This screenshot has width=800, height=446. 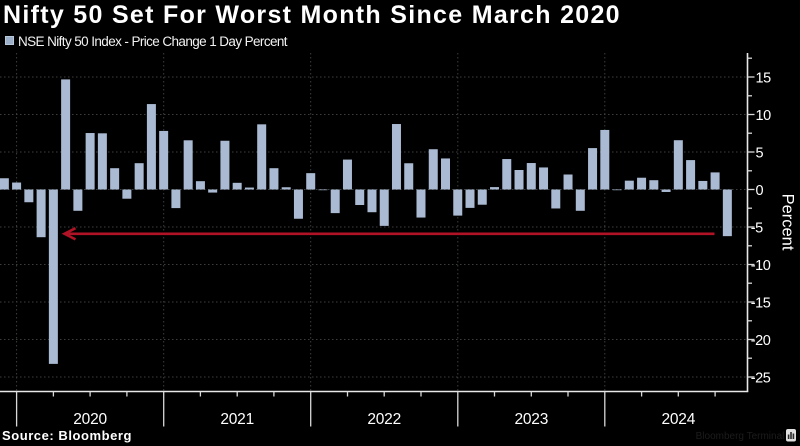 I want to click on svg-text: 2023, so click(x=531, y=419).